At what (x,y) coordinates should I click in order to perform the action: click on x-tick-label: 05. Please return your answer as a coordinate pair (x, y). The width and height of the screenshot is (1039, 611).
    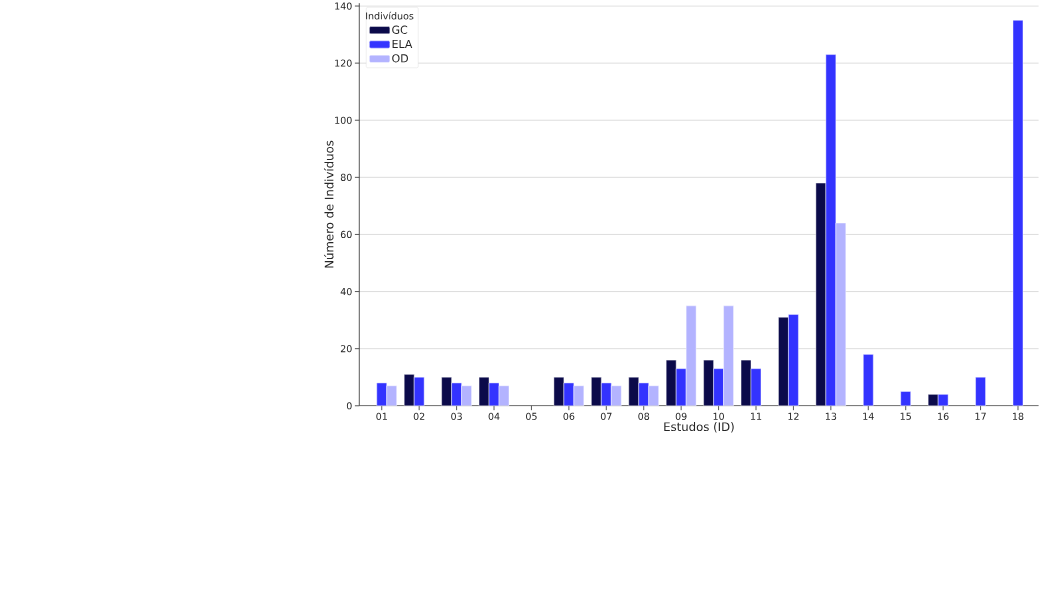
    Looking at the image, I should click on (531, 416).